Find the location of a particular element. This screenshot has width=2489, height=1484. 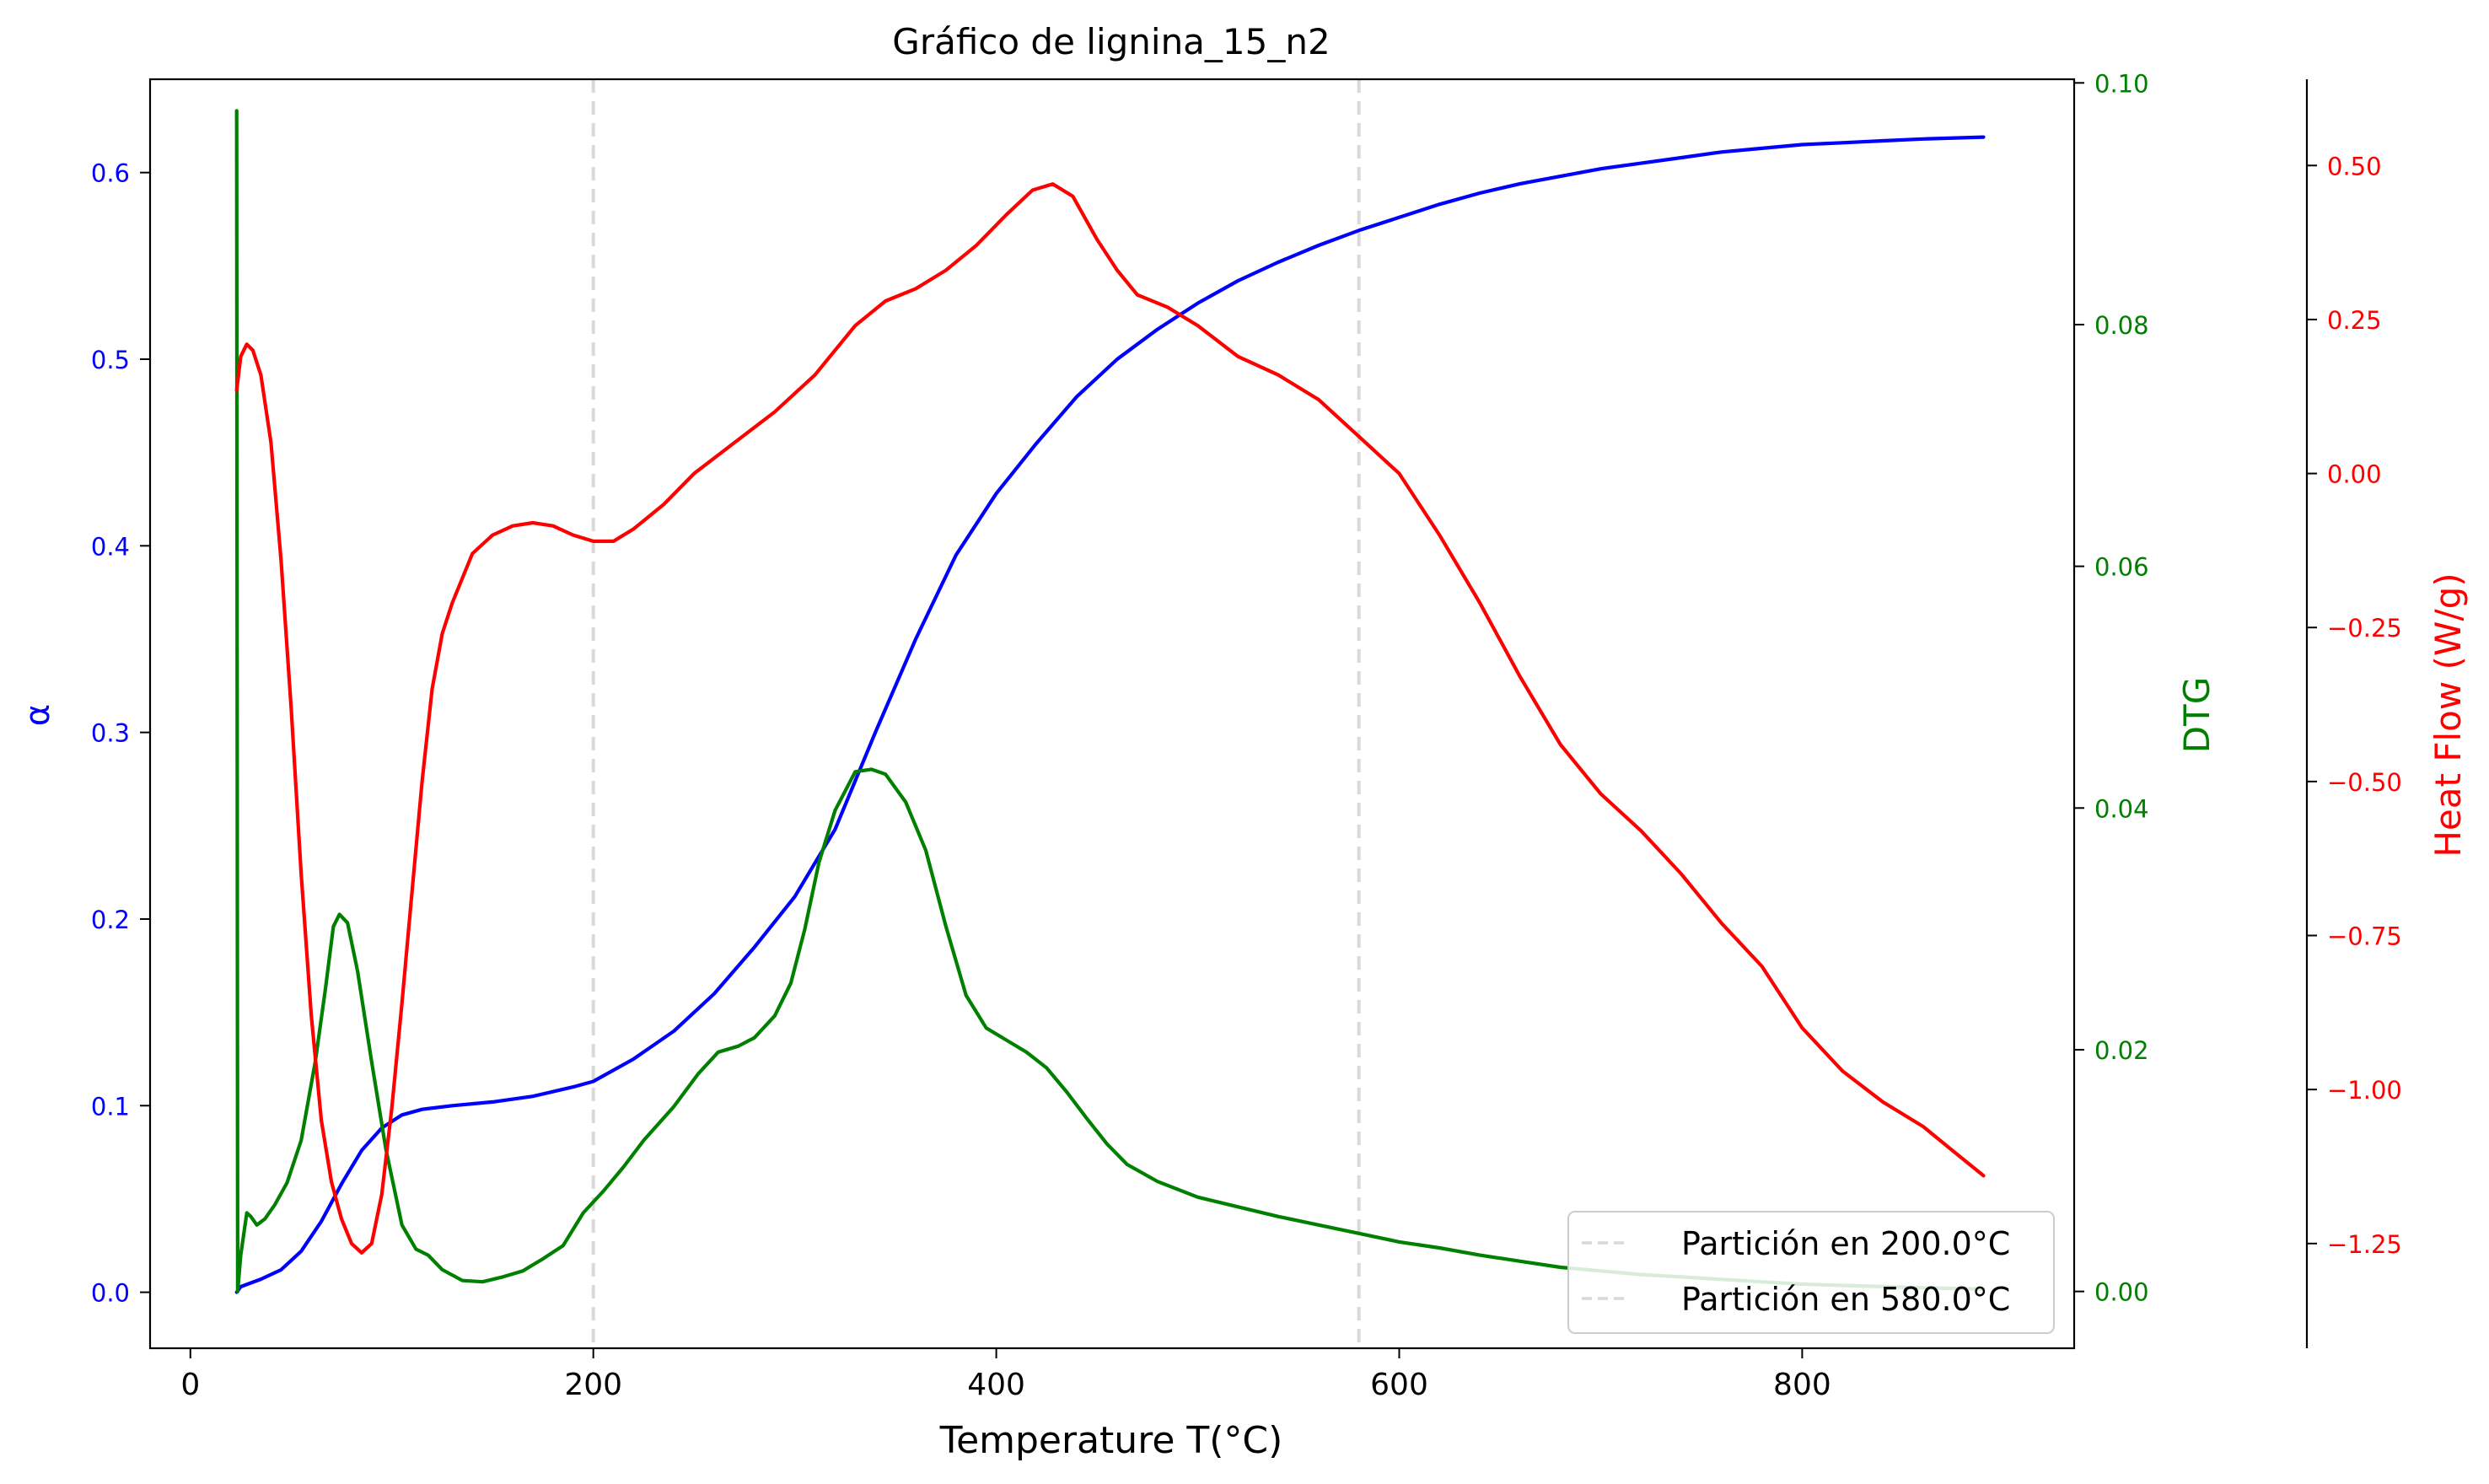

alpha-tick-label: 0.5 is located at coordinates (110, 360).